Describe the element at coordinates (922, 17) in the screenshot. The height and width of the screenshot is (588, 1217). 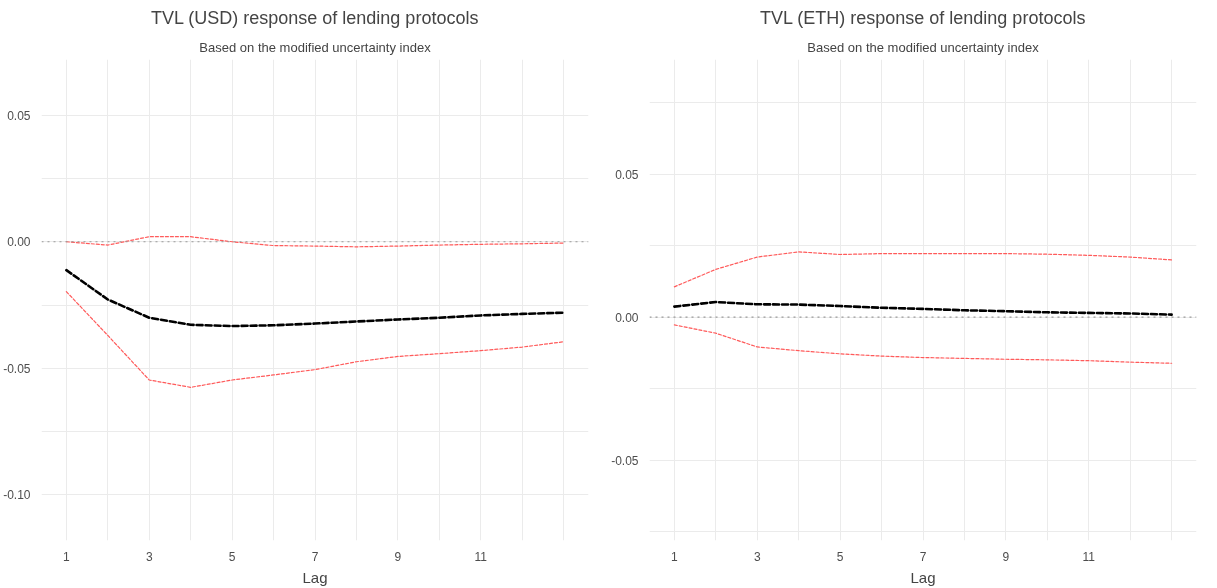
I see `chart-title: TVL (ETH) response of lending protocols` at that location.